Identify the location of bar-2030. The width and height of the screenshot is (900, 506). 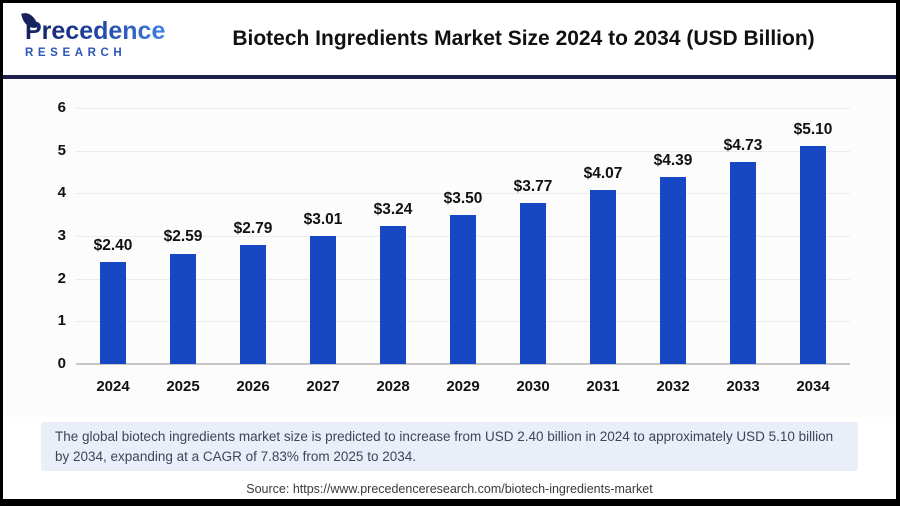
(533, 283).